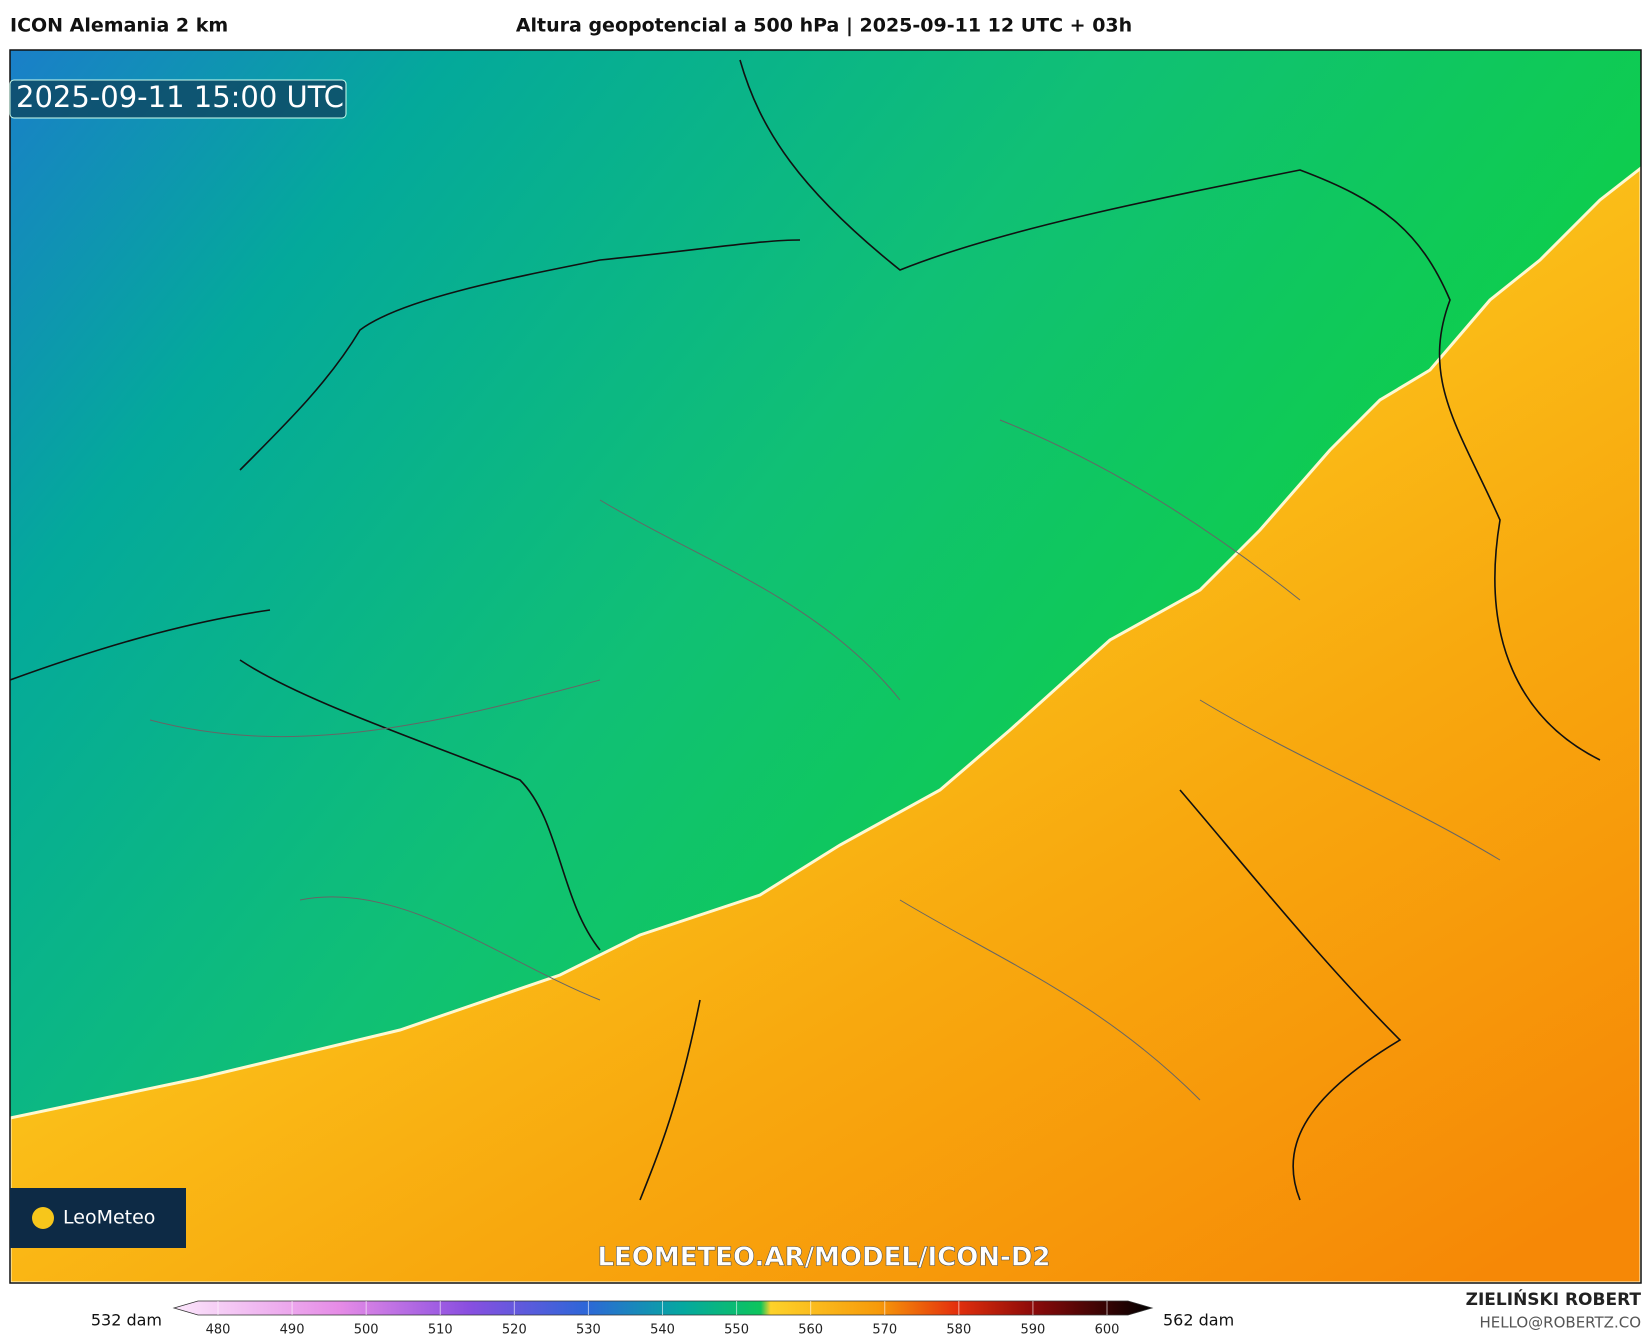 The height and width of the screenshot is (1338, 1649). I want to click on colorbar-min-label: 532 dam, so click(126, 1320).